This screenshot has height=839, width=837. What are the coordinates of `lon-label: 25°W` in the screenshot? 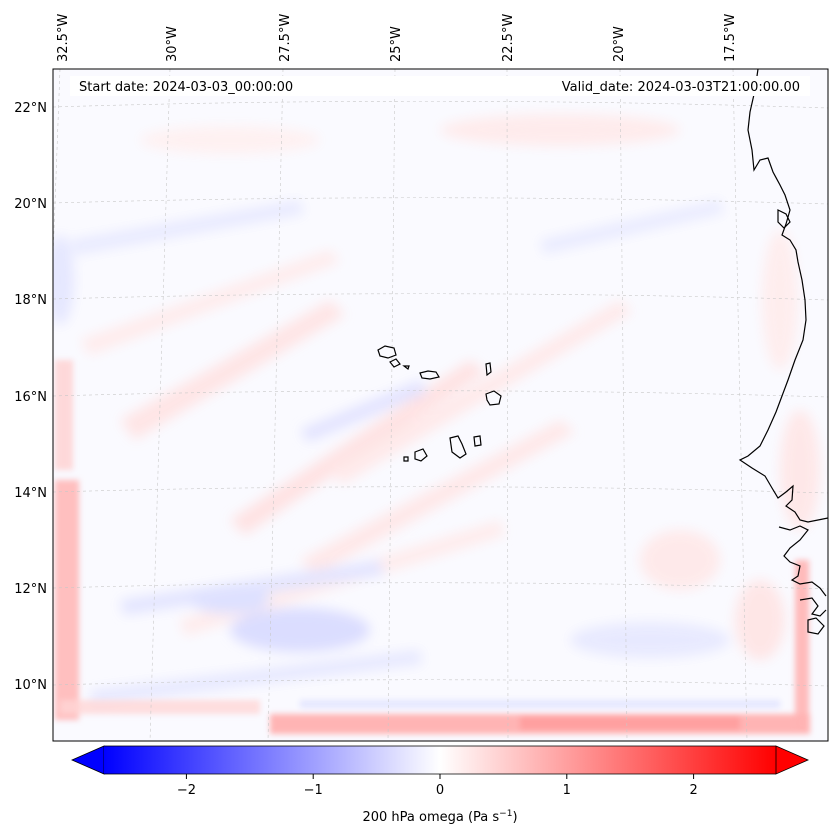 It's located at (396, 44).